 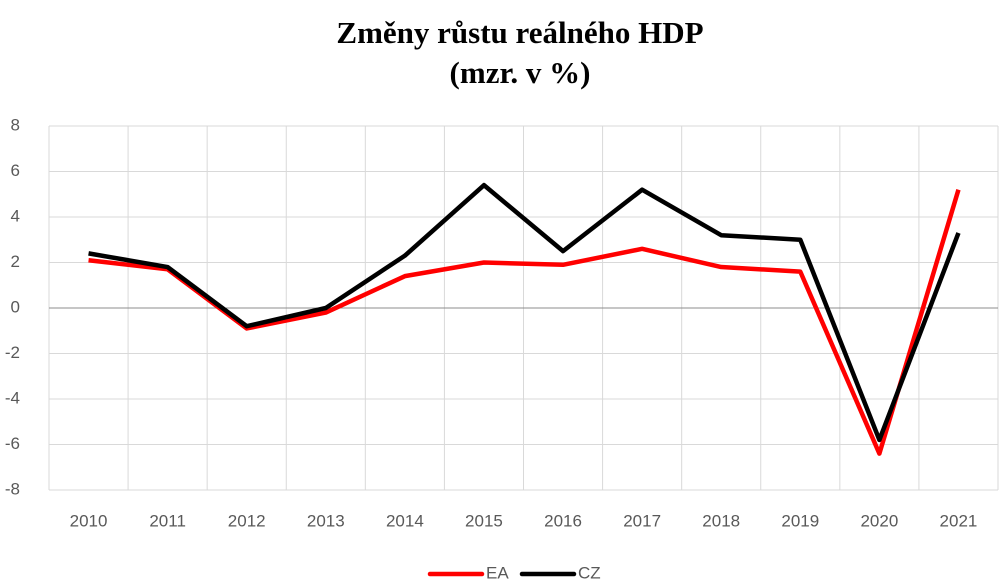 What do you see at coordinates (12, 352) in the screenshot?
I see `y-tick-label: -2` at bounding box center [12, 352].